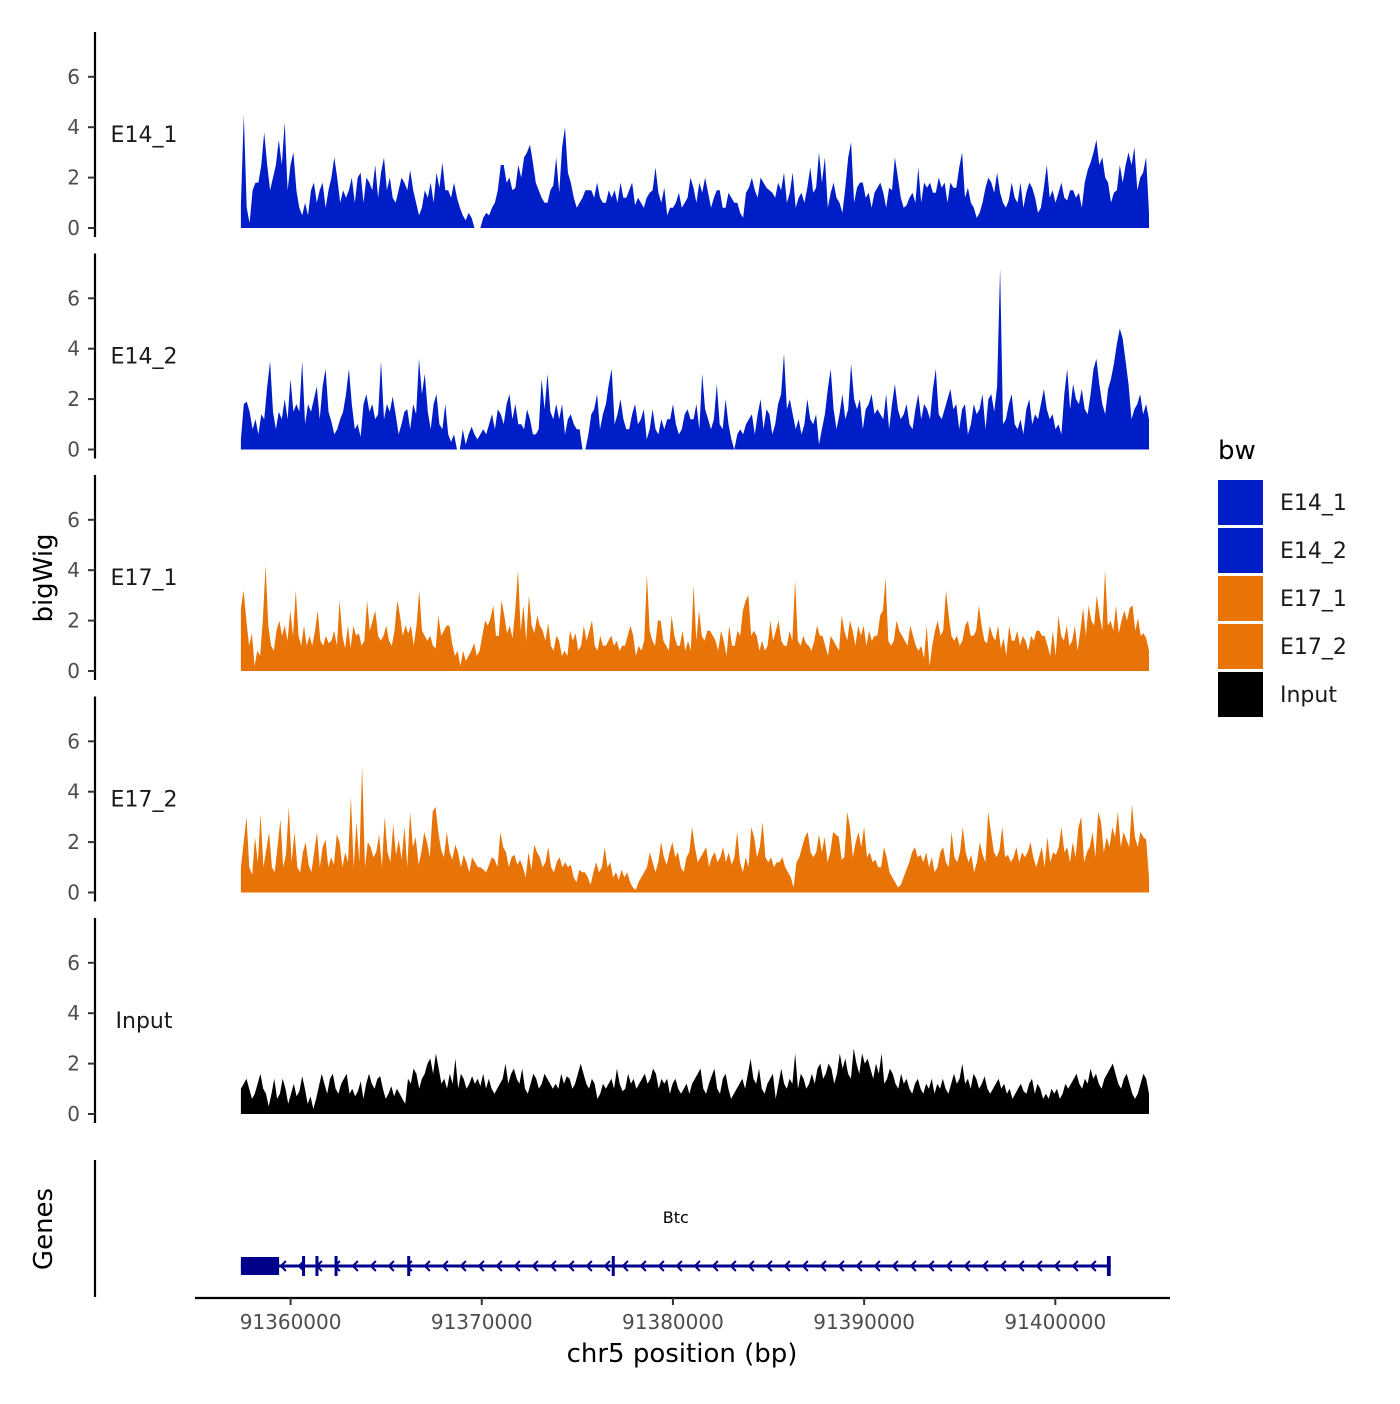 This screenshot has width=1400, height=1404. What do you see at coordinates (144, 800) in the screenshot?
I see `track-label: E17_2` at bounding box center [144, 800].